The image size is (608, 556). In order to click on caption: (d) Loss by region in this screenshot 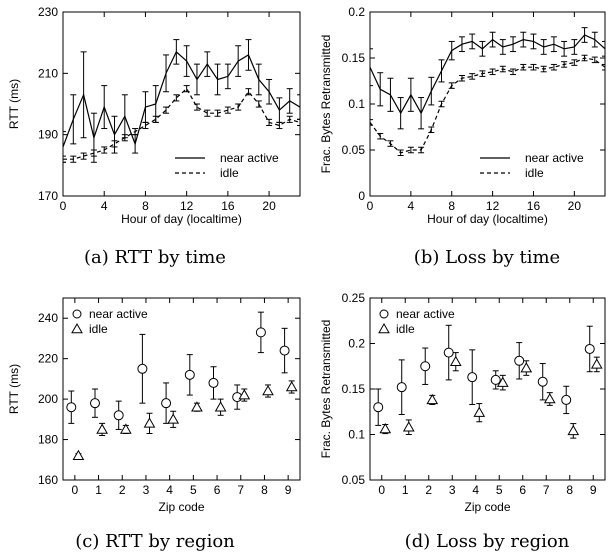, I will do `click(487, 541)`.